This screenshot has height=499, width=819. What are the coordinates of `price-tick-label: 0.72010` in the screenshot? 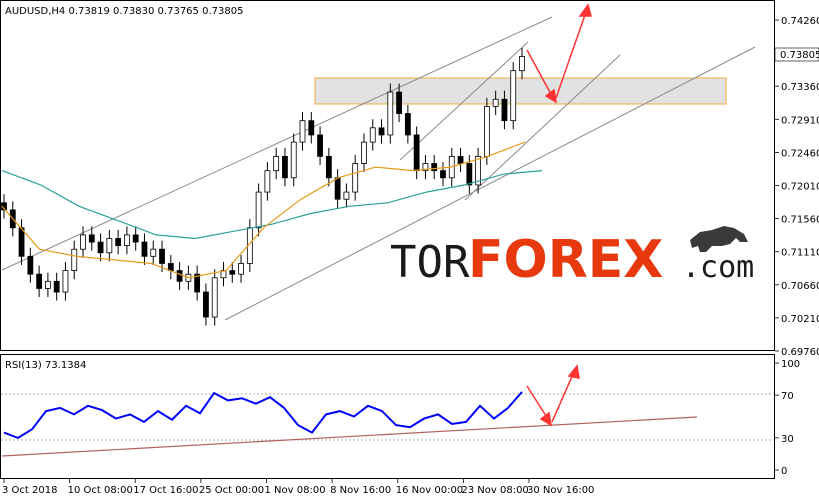 It's located at (800, 187).